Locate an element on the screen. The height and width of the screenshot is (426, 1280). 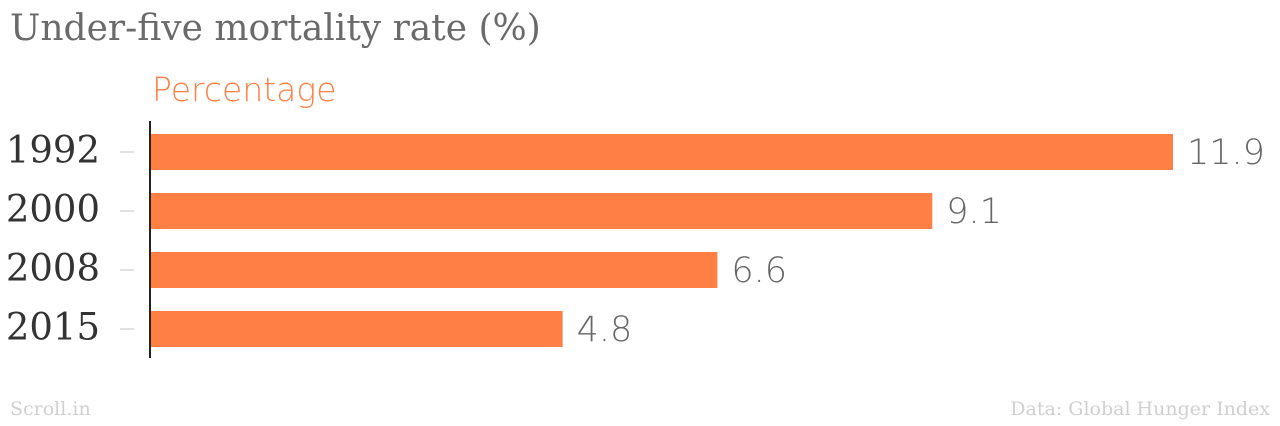
publisher-credit: Scroll.in is located at coordinates (50, 409).